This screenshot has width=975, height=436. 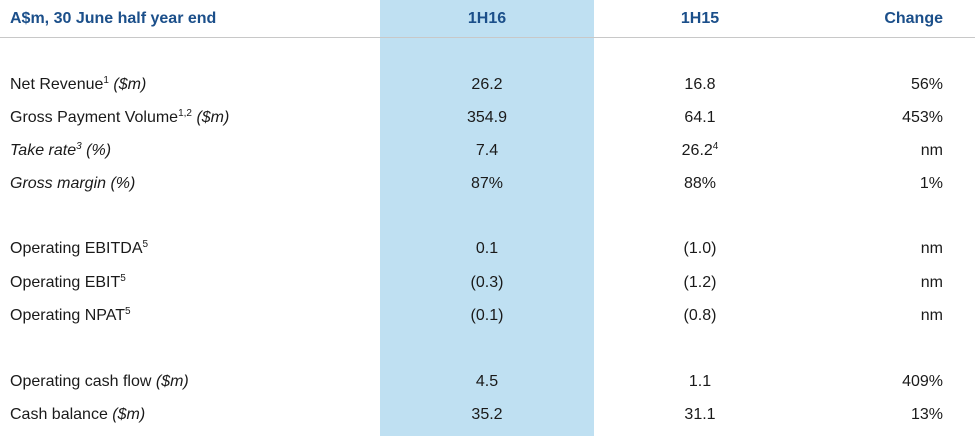 I want to click on value-cell: 453%, so click(x=922, y=118).